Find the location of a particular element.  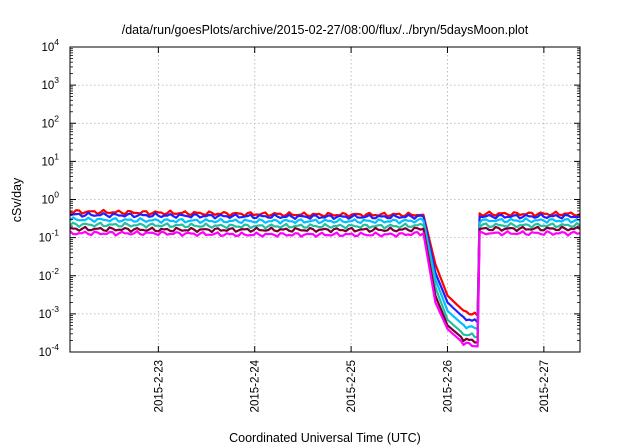

y-tick-label: 10⁰ is located at coordinates (50, 198).